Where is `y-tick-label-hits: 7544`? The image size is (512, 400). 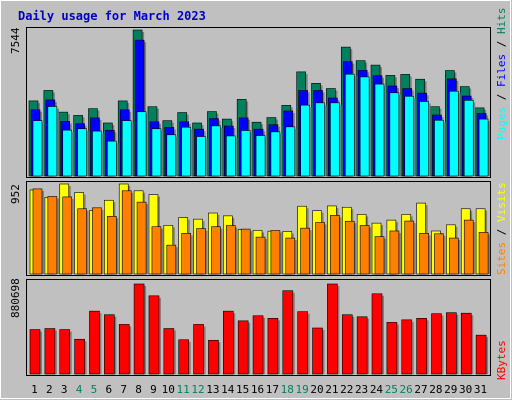
y-tick-label-hits: 7544 is located at coordinates (15, 40).